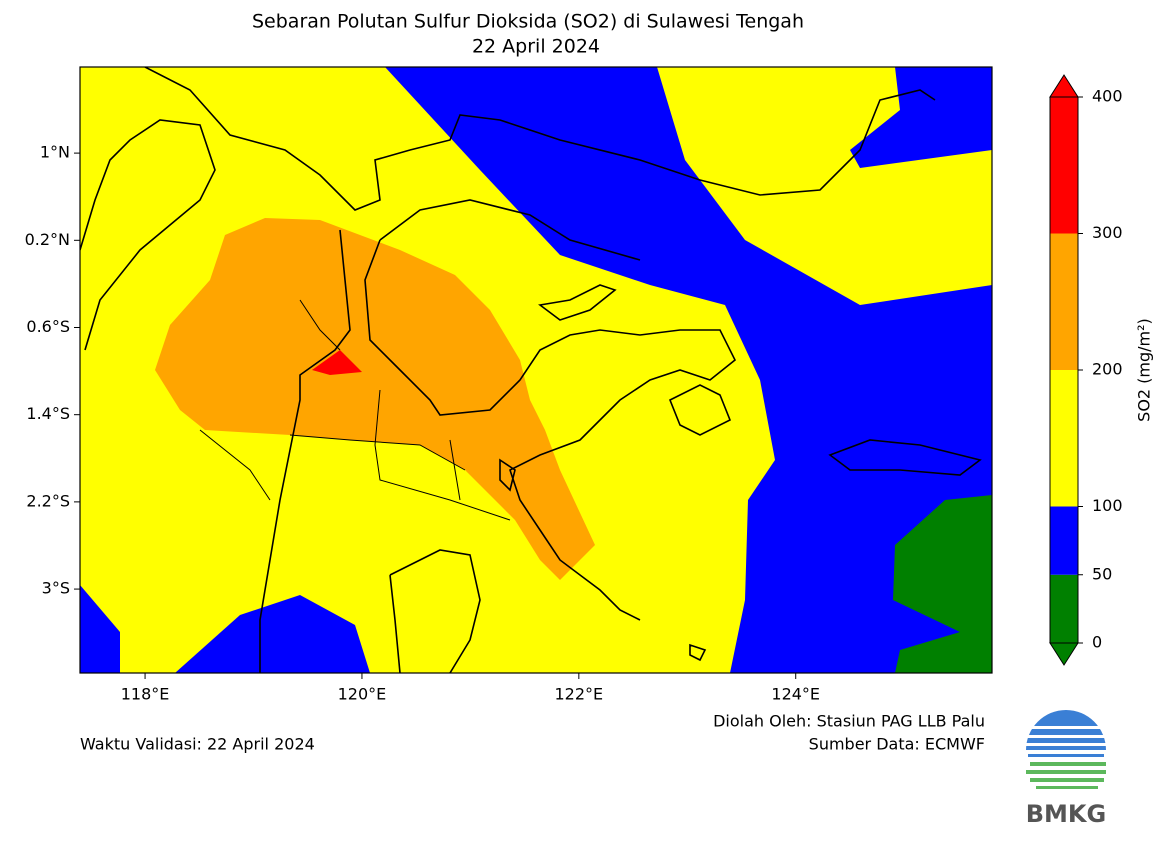 This screenshot has width=1170, height=845. I want to click on y-tick-label: 0.6°S, so click(48, 326).